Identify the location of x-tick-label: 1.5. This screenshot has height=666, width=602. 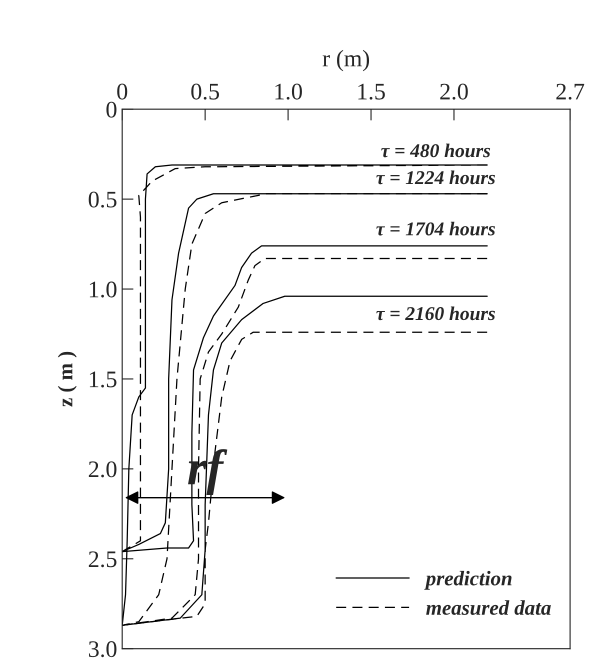
(371, 92).